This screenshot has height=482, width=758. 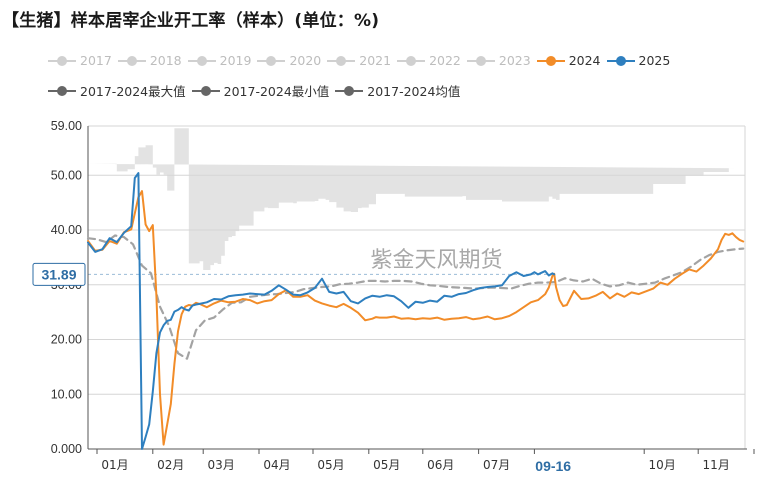 I want to click on legend-label: 2017-2024最小值, so click(x=276, y=91).